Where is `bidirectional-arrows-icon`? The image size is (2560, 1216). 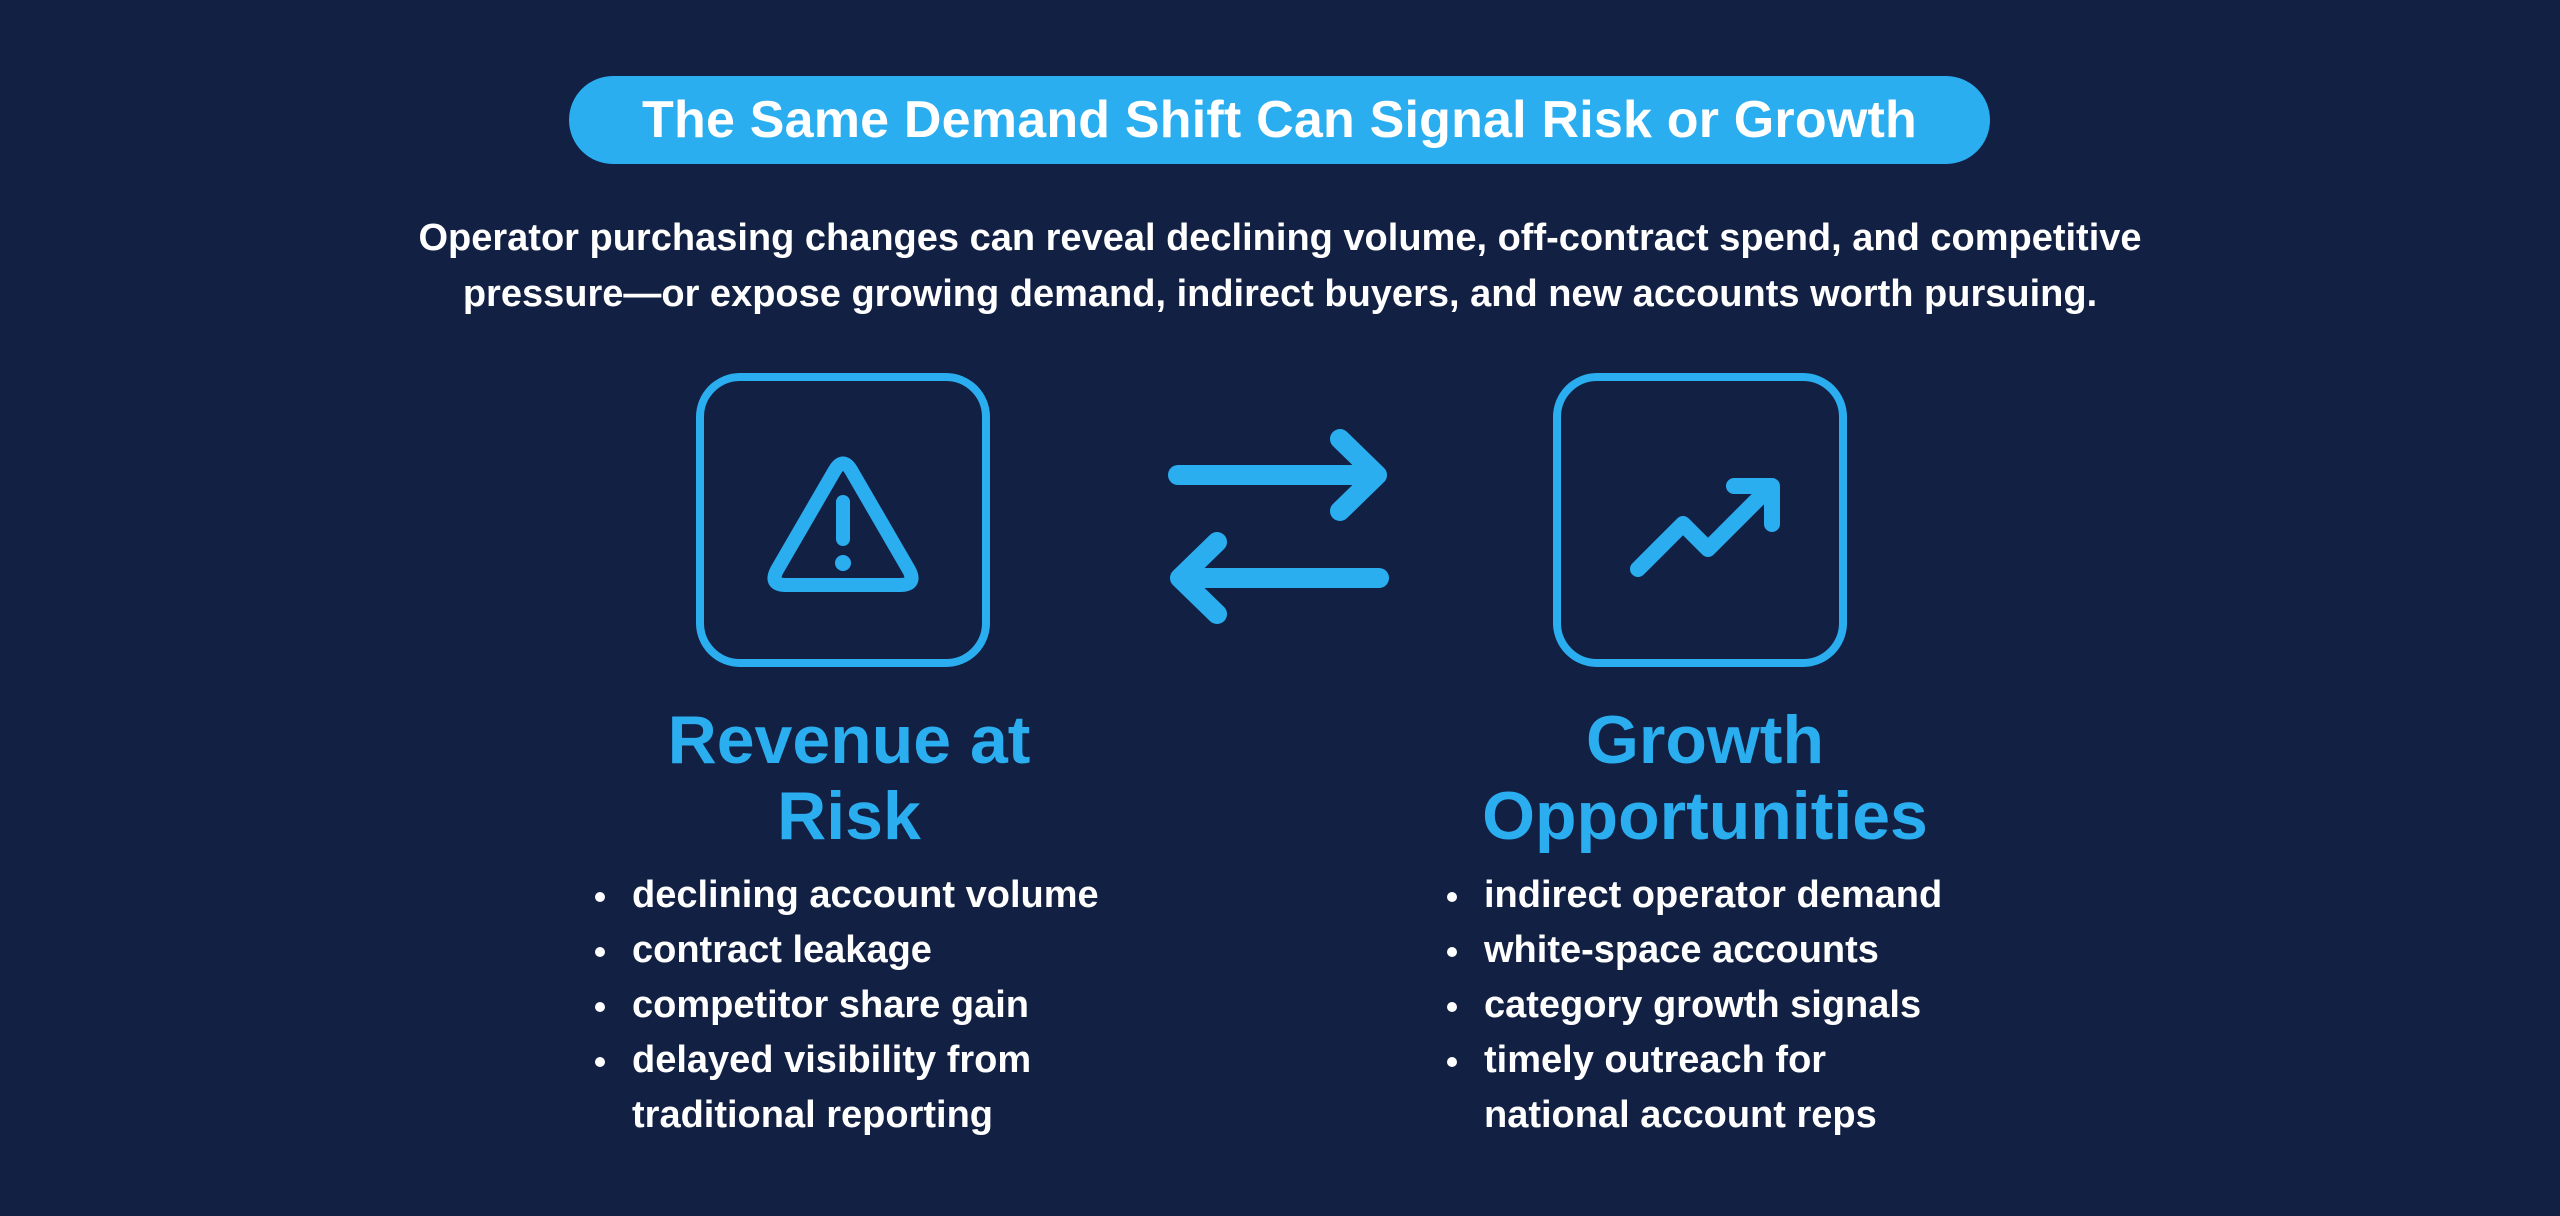 bidirectional-arrows-icon is located at coordinates (1278, 526).